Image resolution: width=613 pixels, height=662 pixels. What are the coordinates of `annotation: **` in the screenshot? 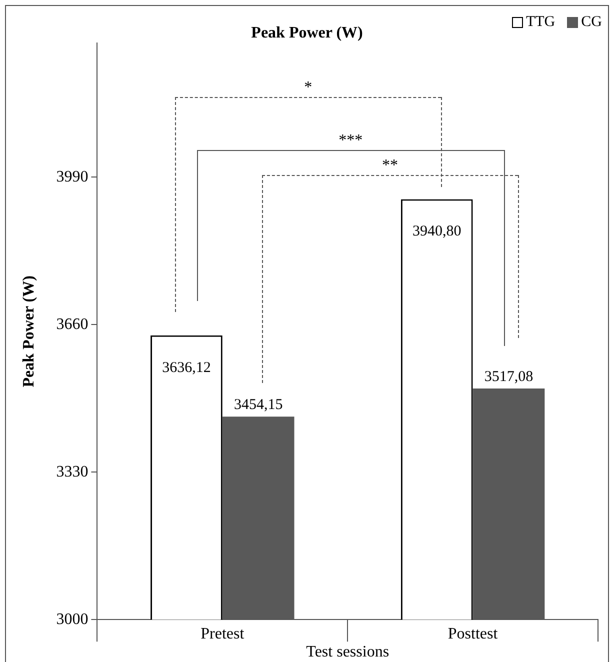 It's located at (390, 165).